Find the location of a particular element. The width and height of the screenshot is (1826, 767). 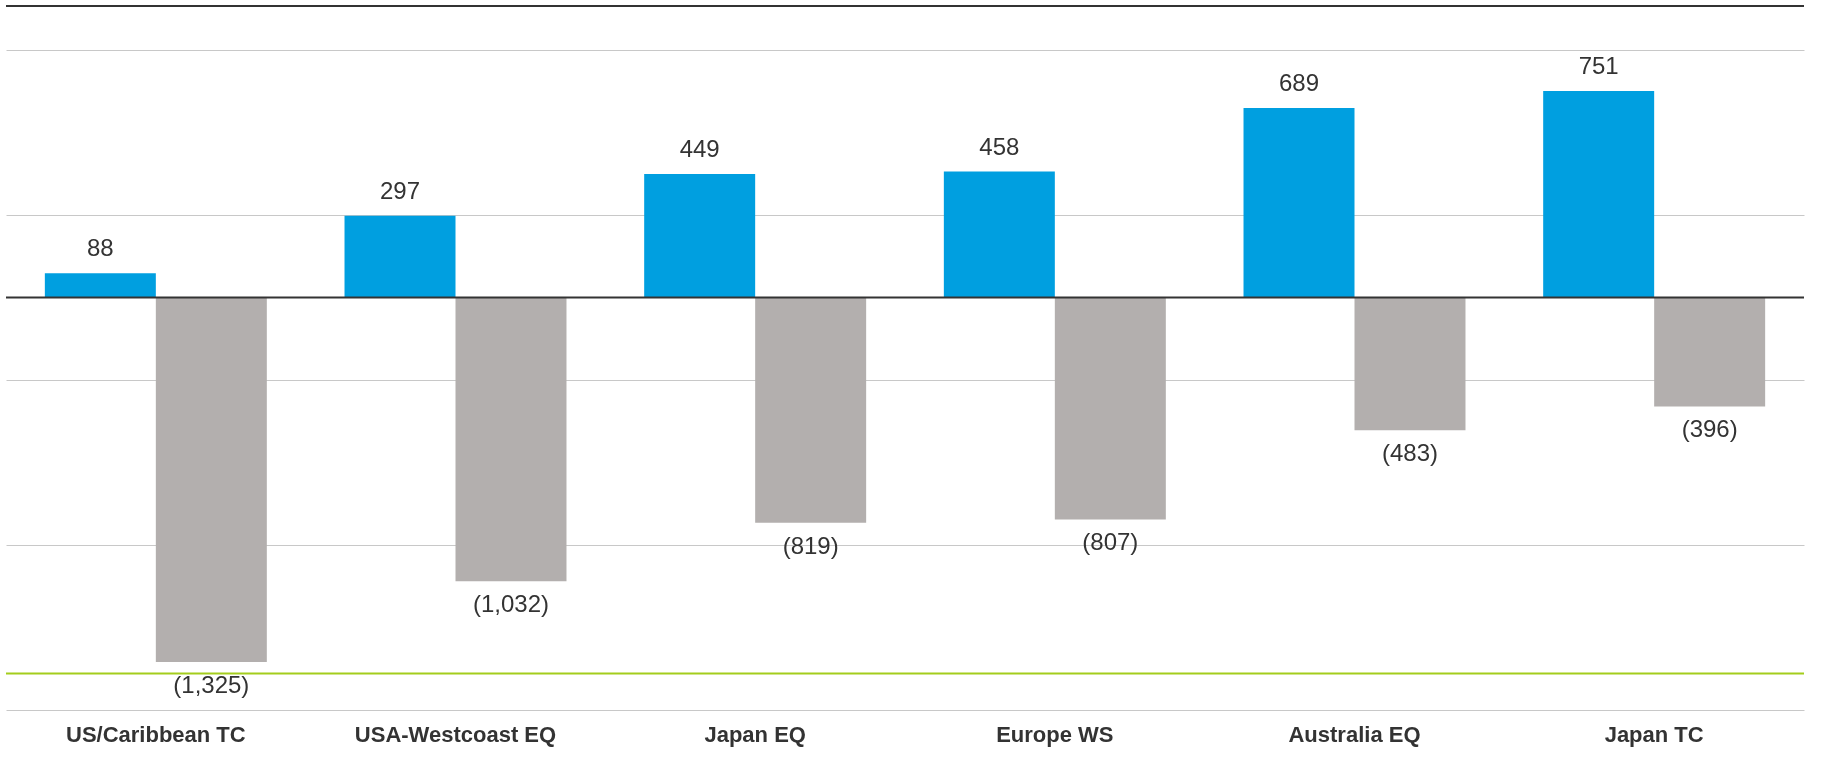

x-tick-label: USA-Westcoast EQ is located at coordinates (455, 734).